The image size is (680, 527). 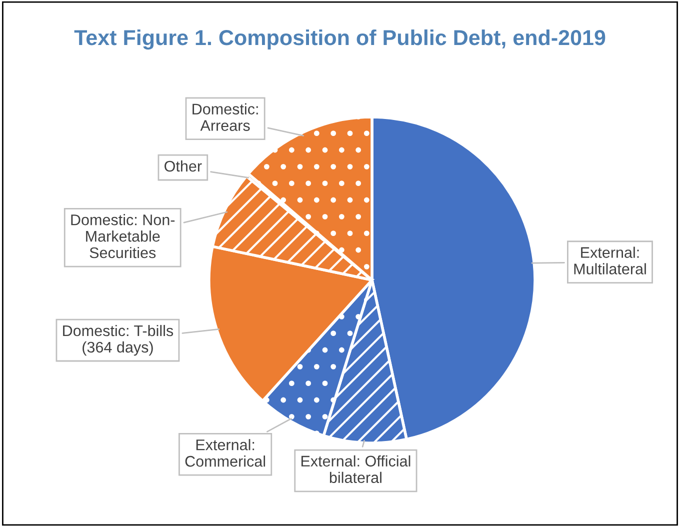 I want to click on slice-label: External: Official bilateral, so click(x=355, y=469).